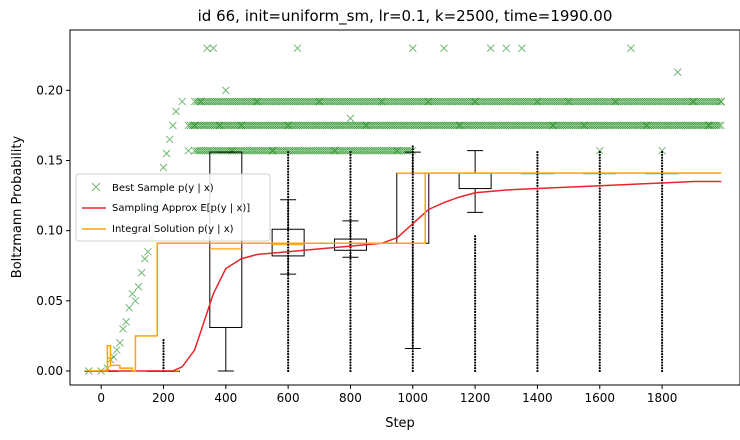 This screenshot has height=440, width=740. What do you see at coordinates (173, 207) in the screenshot?
I see `legend-box` at bounding box center [173, 207].